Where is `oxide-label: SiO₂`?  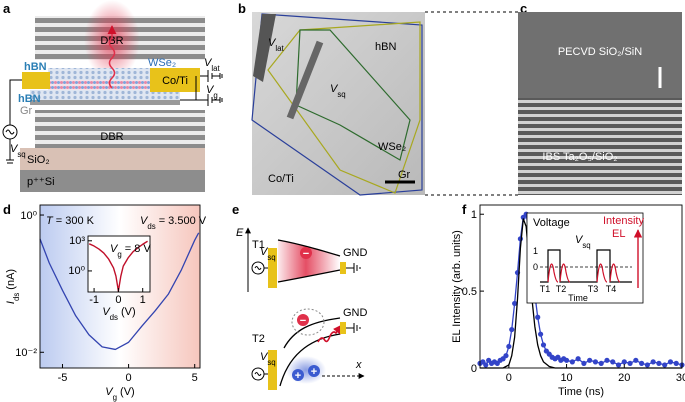
oxide-label: SiO₂ is located at coordinates (38, 160).